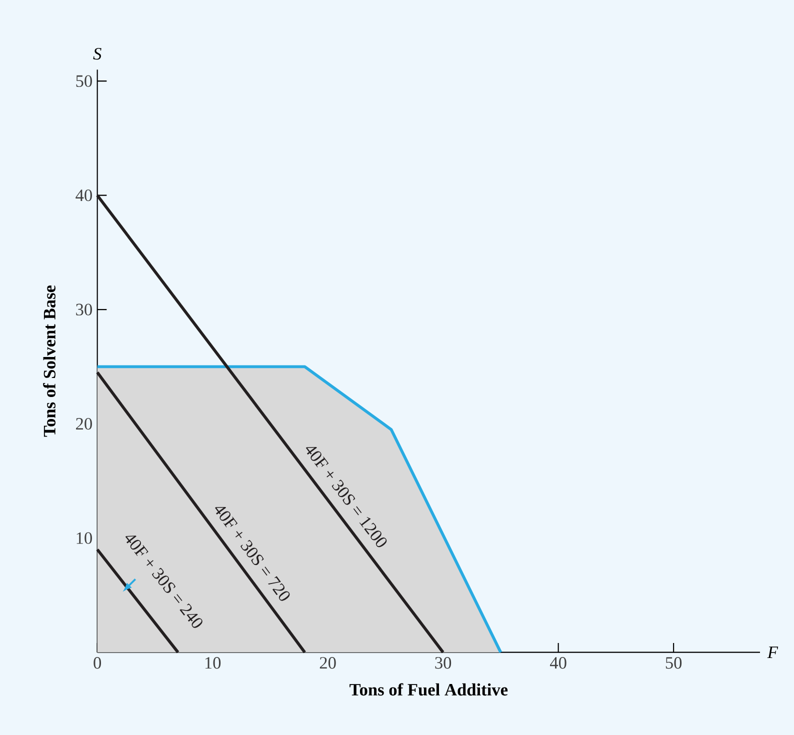 This screenshot has height=735, width=794. What do you see at coordinates (674, 663) in the screenshot?
I see `x-tick-label: 50` at bounding box center [674, 663].